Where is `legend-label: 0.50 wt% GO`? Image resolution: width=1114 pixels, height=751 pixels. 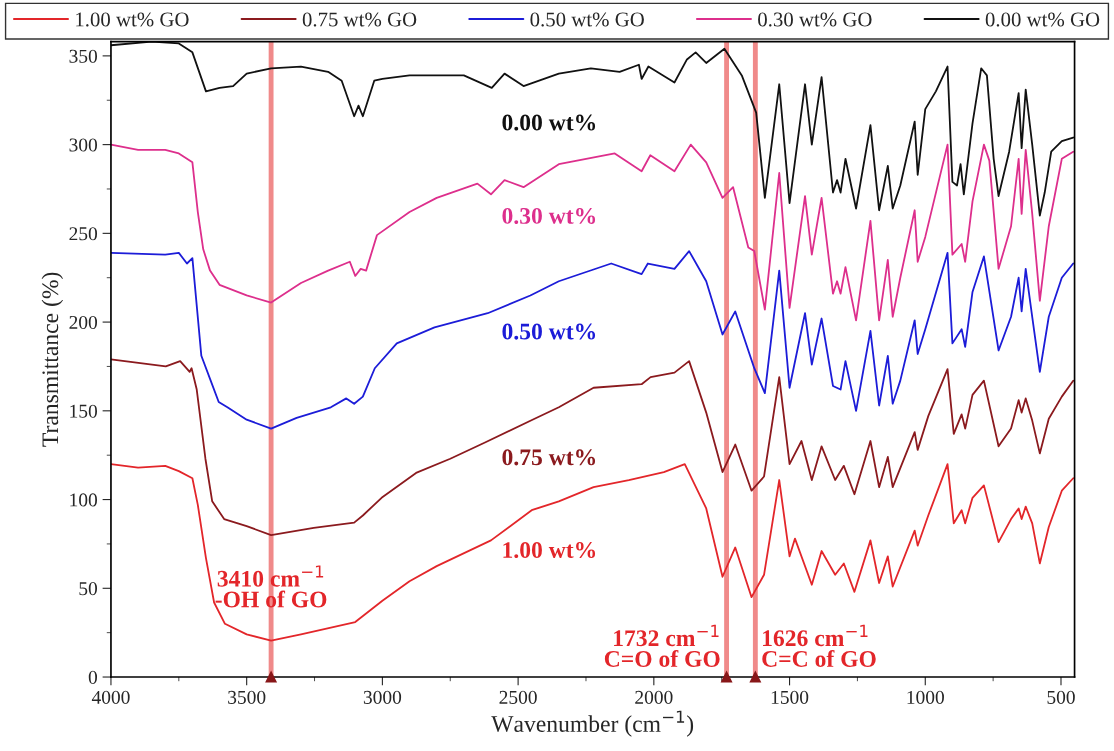 legend-label: 0.50 wt% GO is located at coordinates (587, 19).